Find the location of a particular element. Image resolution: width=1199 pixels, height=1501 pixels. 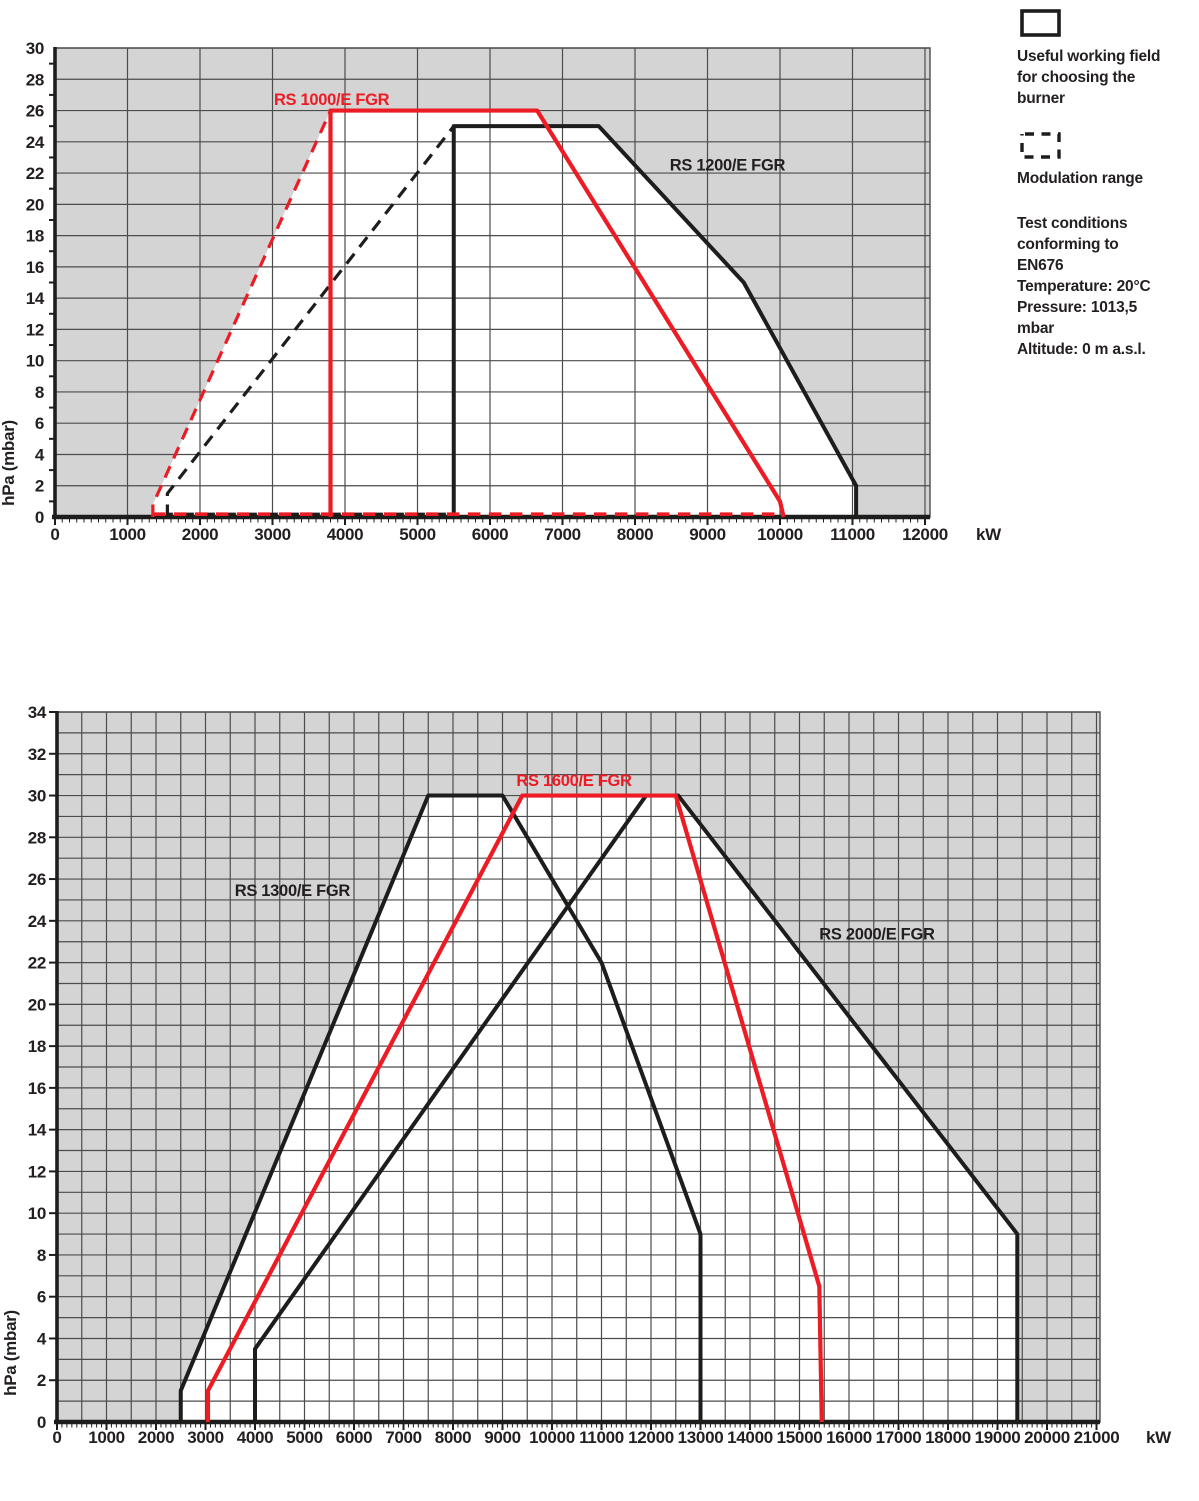

modulation-range-icon is located at coordinates (1040, 145).